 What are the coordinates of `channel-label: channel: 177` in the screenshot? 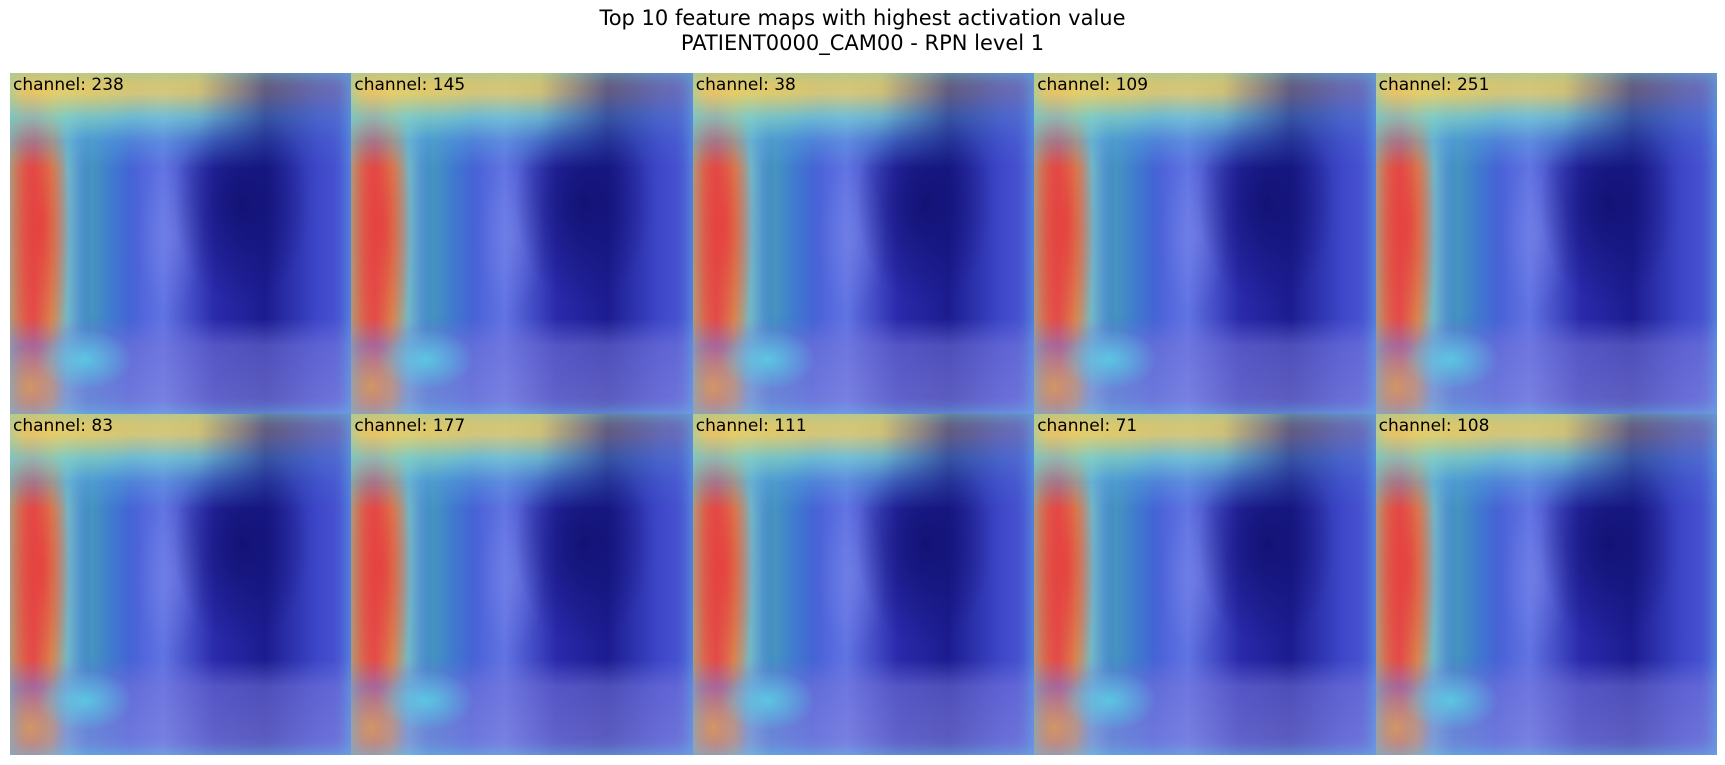 It's located at (410, 426).